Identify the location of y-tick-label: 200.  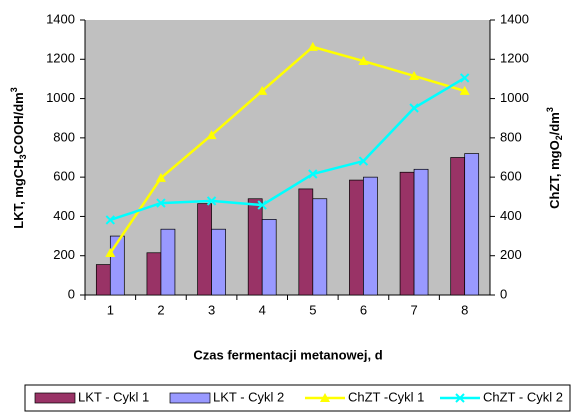
(64, 254).